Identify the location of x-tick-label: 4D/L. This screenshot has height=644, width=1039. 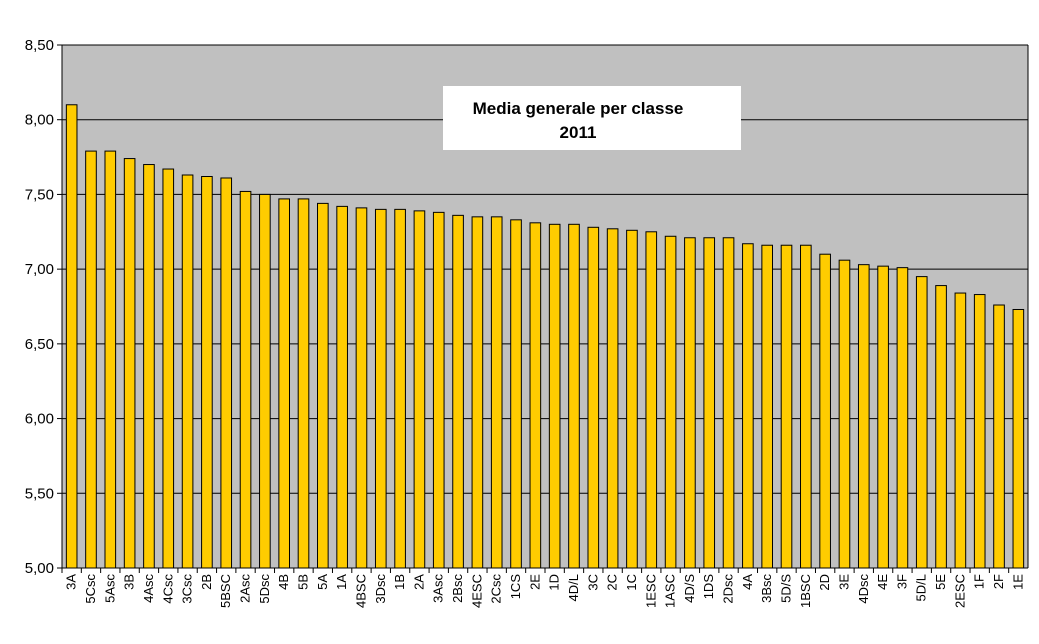
(573, 587).